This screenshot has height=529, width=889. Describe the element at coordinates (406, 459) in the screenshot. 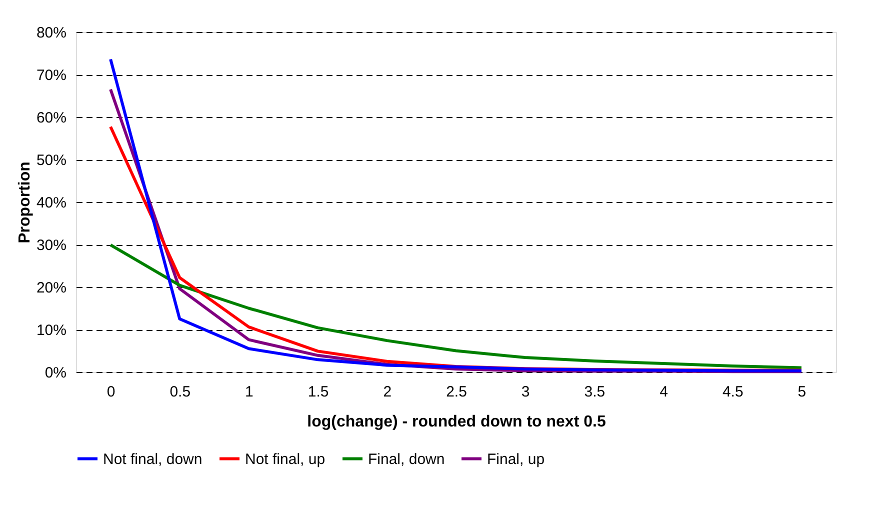

I see `legend-label: Final, down` at that location.